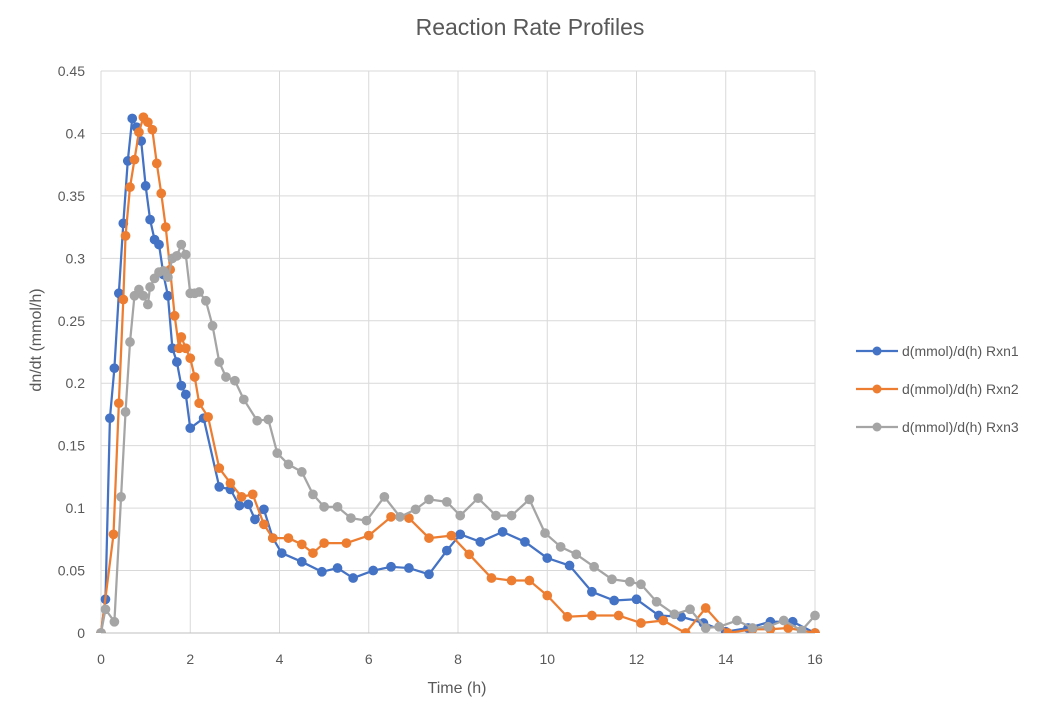  What do you see at coordinates (960, 427) in the screenshot?
I see `legend-label: d(mmol)/d(h) Rxn3` at bounding box center [960, 427].